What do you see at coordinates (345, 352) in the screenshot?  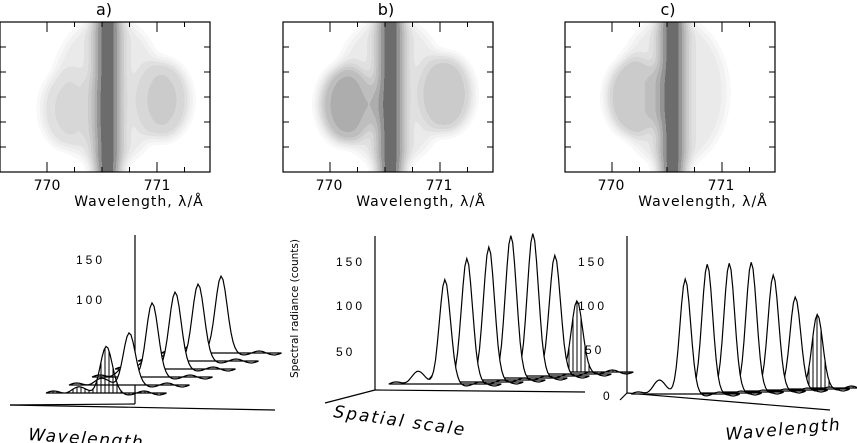 I see `panel-e-ztick-50: 50` at bounding box center [345, 352].